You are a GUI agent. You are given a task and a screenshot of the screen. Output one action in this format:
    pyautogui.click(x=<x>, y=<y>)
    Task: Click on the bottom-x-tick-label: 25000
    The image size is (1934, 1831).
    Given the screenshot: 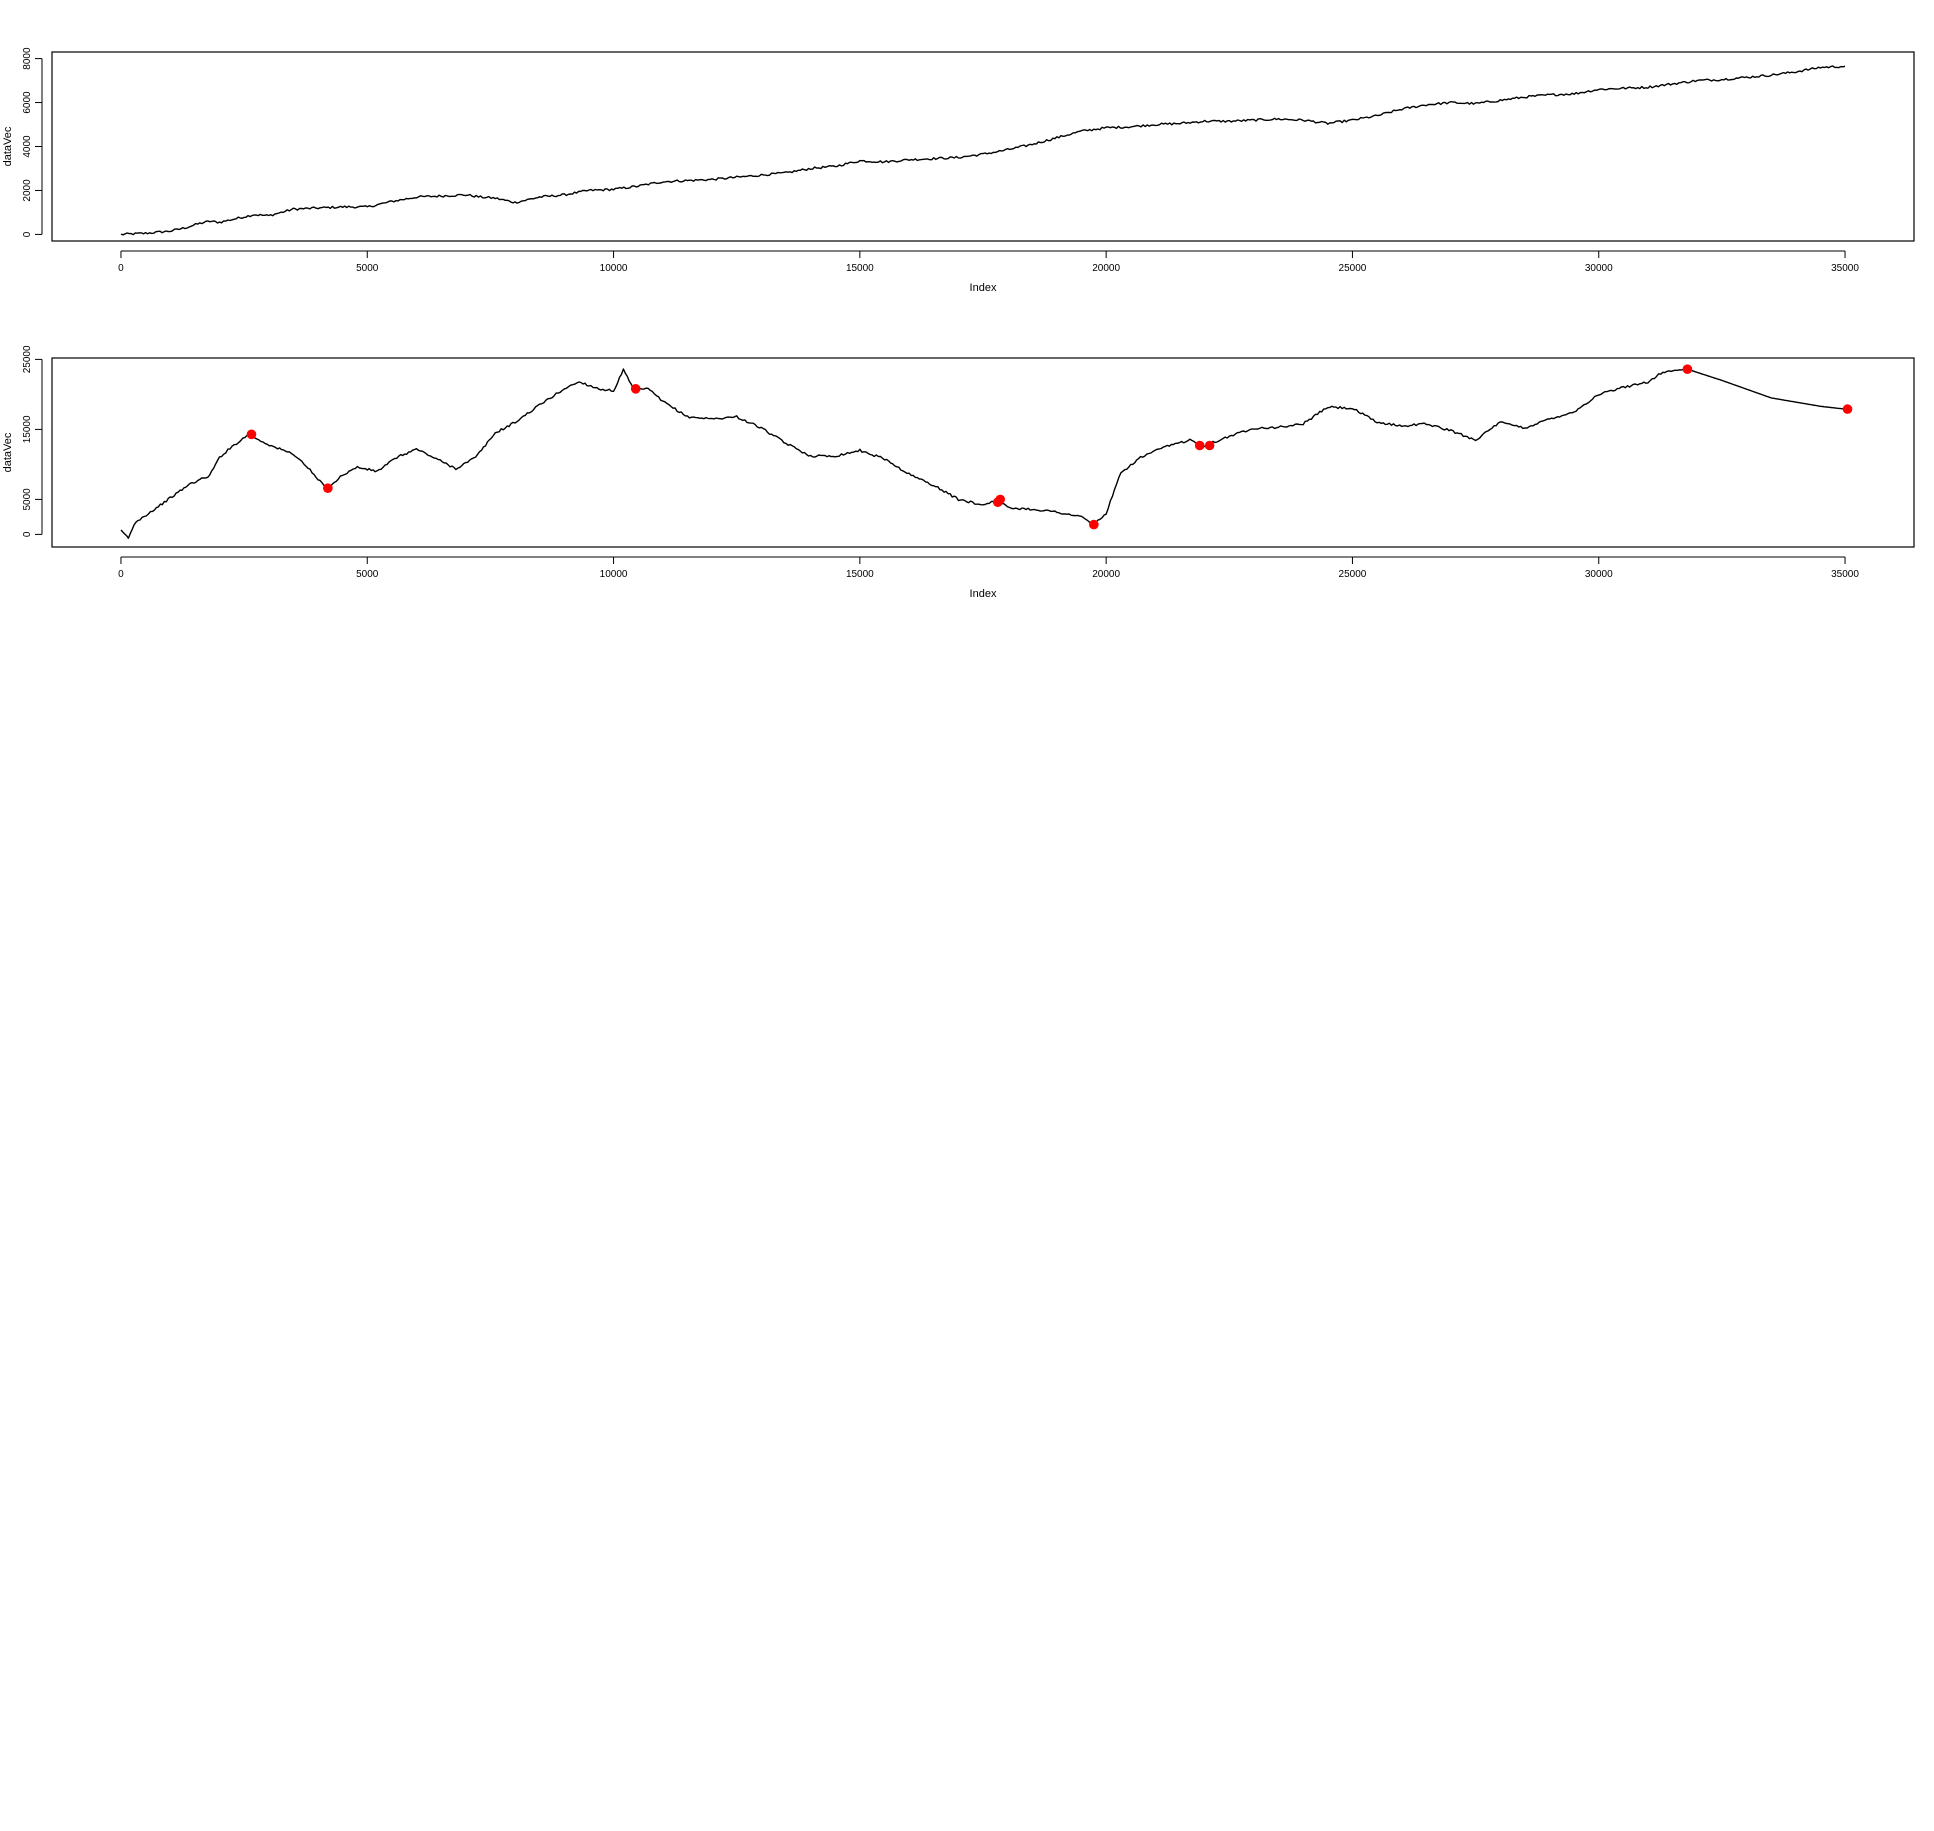 What is the action you would take?
    pyautogui.click(x=1353, y=574)
    